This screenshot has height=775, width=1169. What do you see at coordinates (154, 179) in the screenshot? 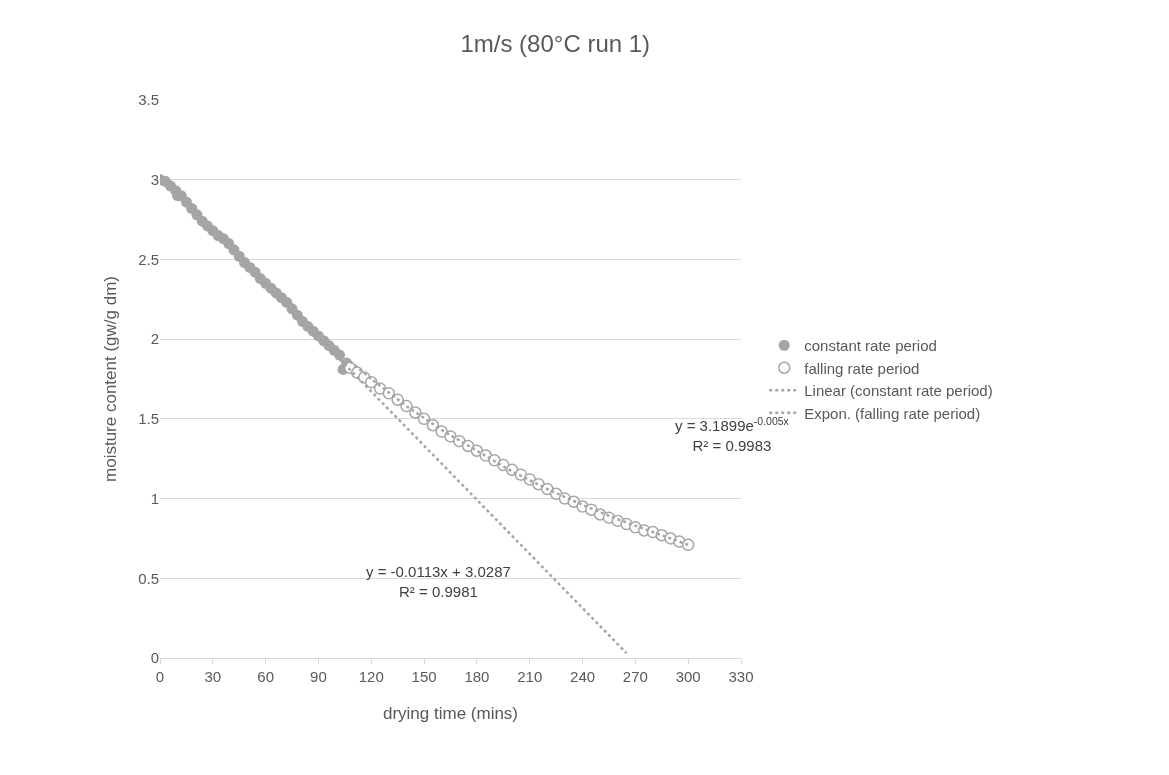
I see `y-tick-label: 3` at bounding box center [154, 179].